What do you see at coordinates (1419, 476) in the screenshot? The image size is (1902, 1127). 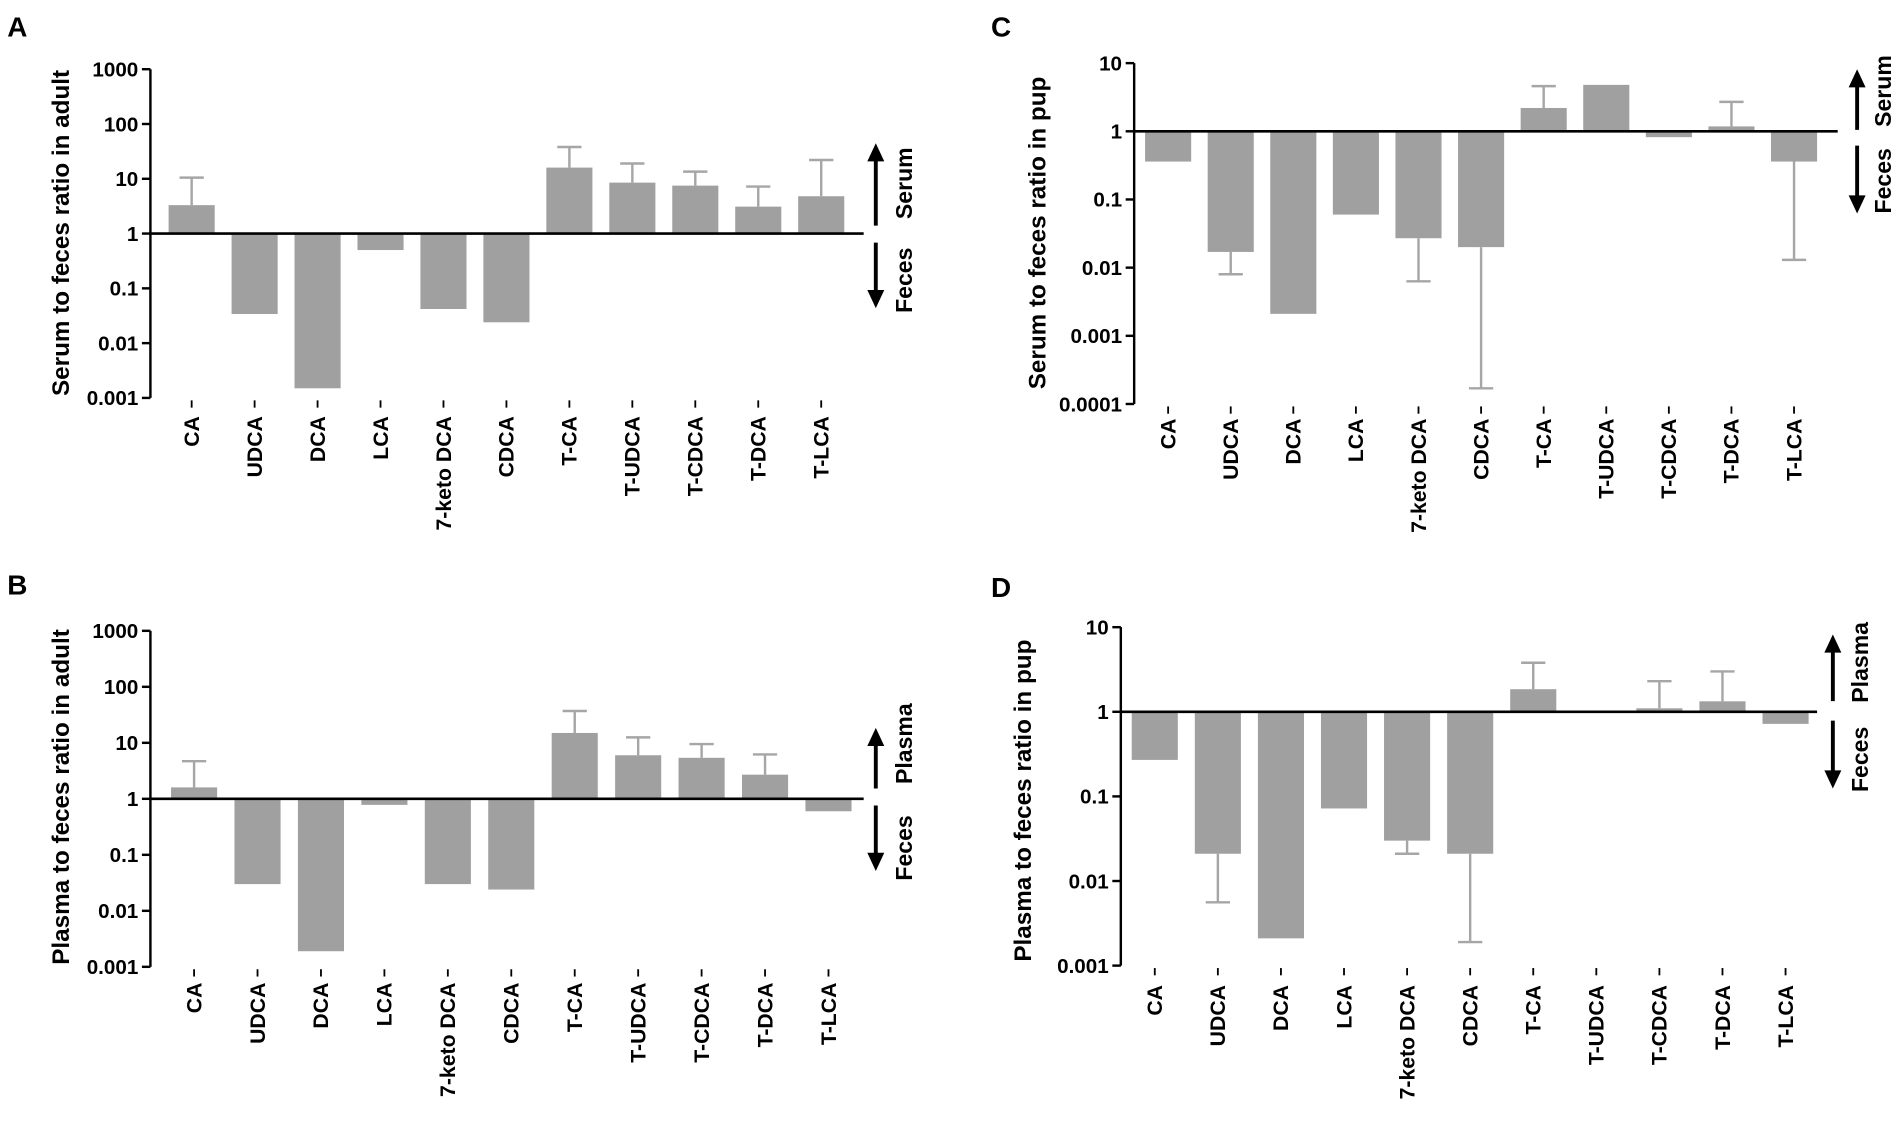 I see `category-label: 7-keto DCA` at bounding box center [1419, 476].